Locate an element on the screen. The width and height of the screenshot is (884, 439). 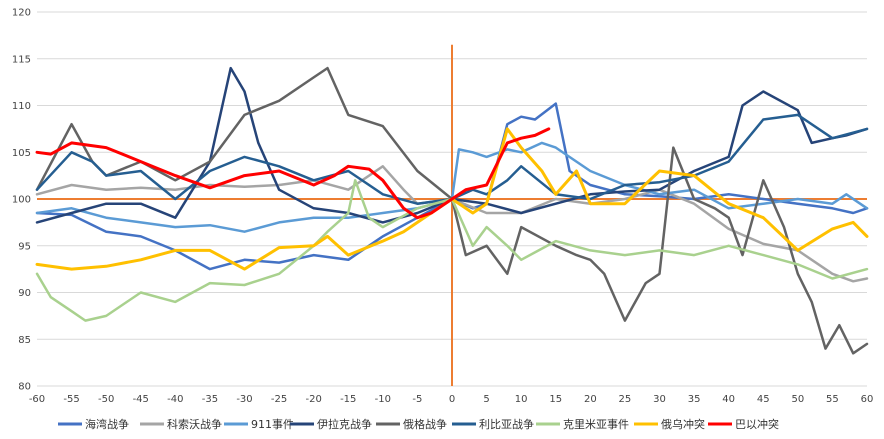
x-tick-label: 20 is located at coordinates (590, 399).